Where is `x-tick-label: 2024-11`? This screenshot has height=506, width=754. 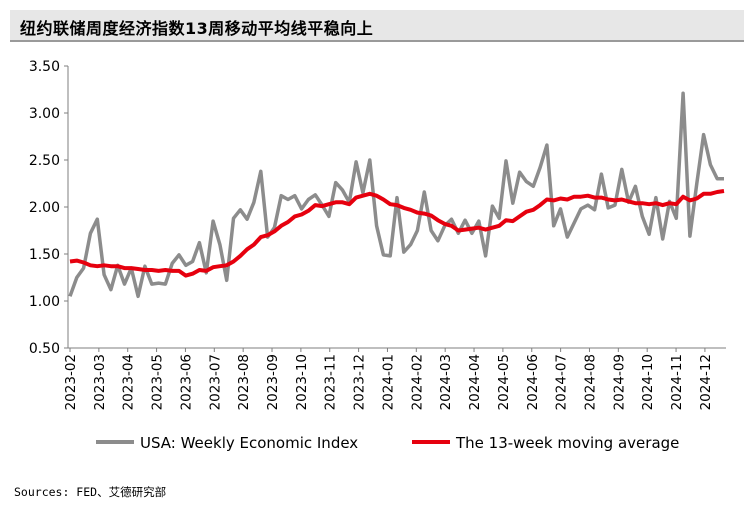 x-tick-label: 2024-11 is located at coordinates (677, 382).